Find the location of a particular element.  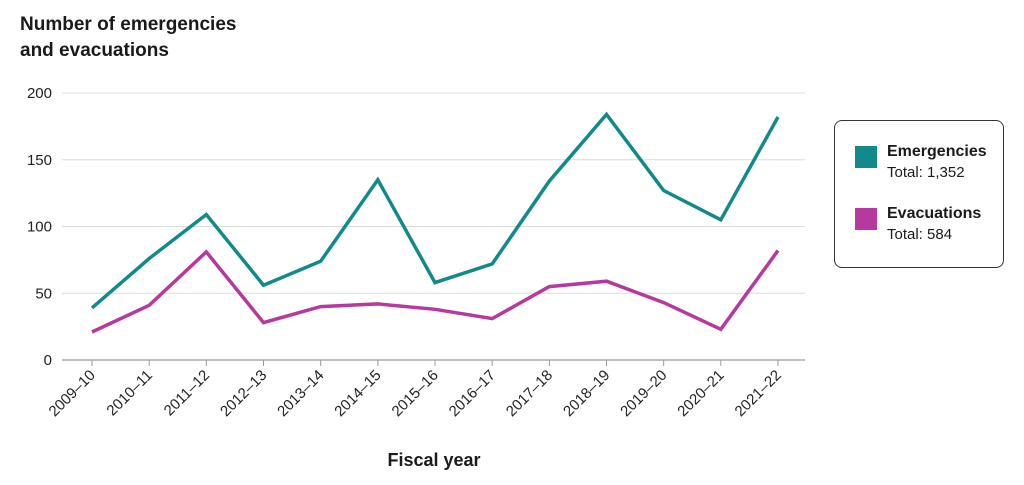

x-tick-label: 2010–11 is located at coordinates (129, 393).